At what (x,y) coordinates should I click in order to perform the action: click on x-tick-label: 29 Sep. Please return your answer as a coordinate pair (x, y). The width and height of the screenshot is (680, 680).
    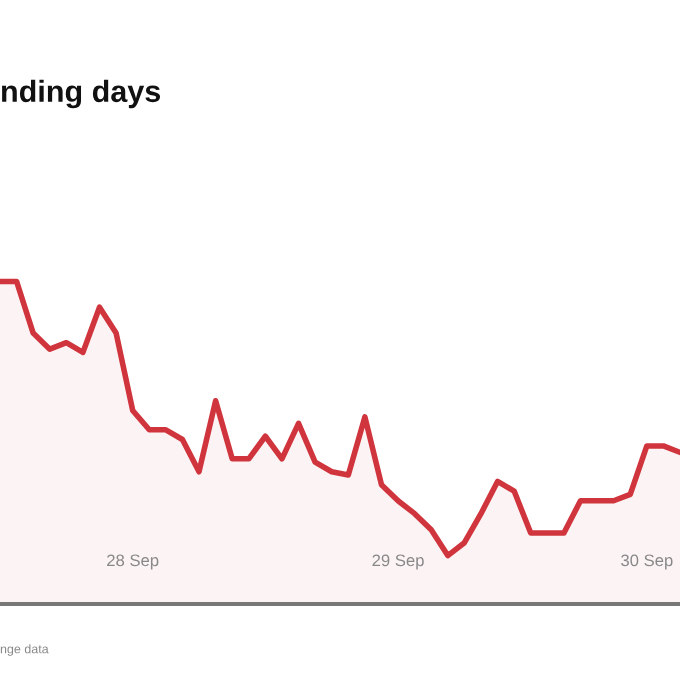
    Looking at the image, I should click on (398, 562).